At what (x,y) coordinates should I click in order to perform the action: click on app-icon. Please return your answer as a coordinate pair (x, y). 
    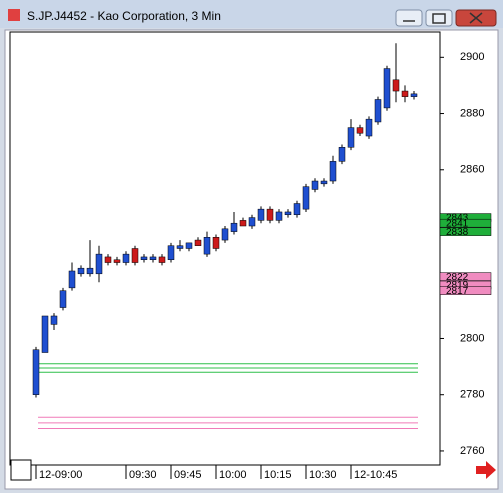
    Looking at the image, I should click on (14, 15).